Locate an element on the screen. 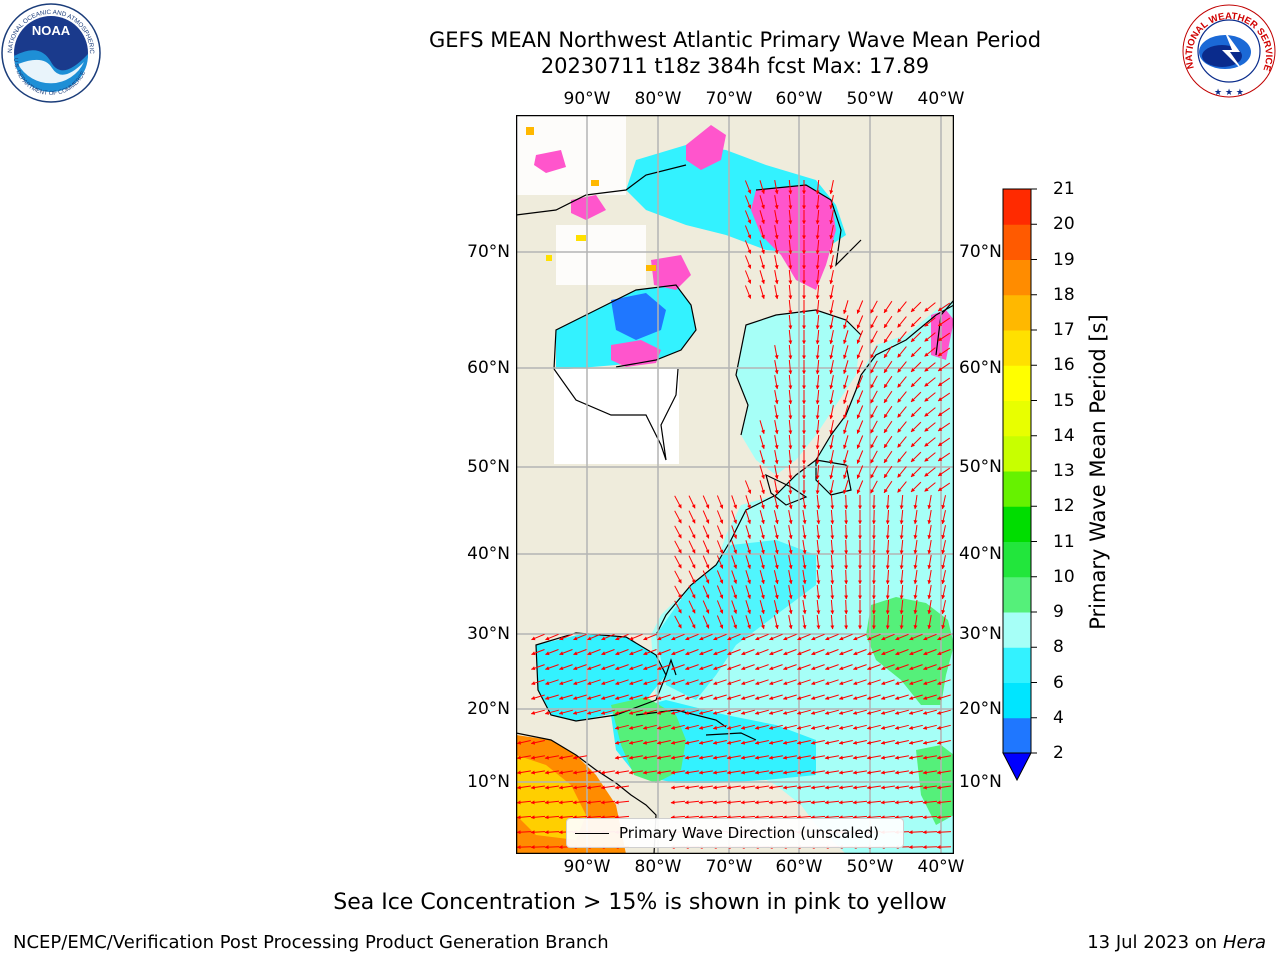 Image resolution: width=1280 pixels, height=960 pixels. lat-label-40n-right: 40°N is located at coordinates (980, 554).